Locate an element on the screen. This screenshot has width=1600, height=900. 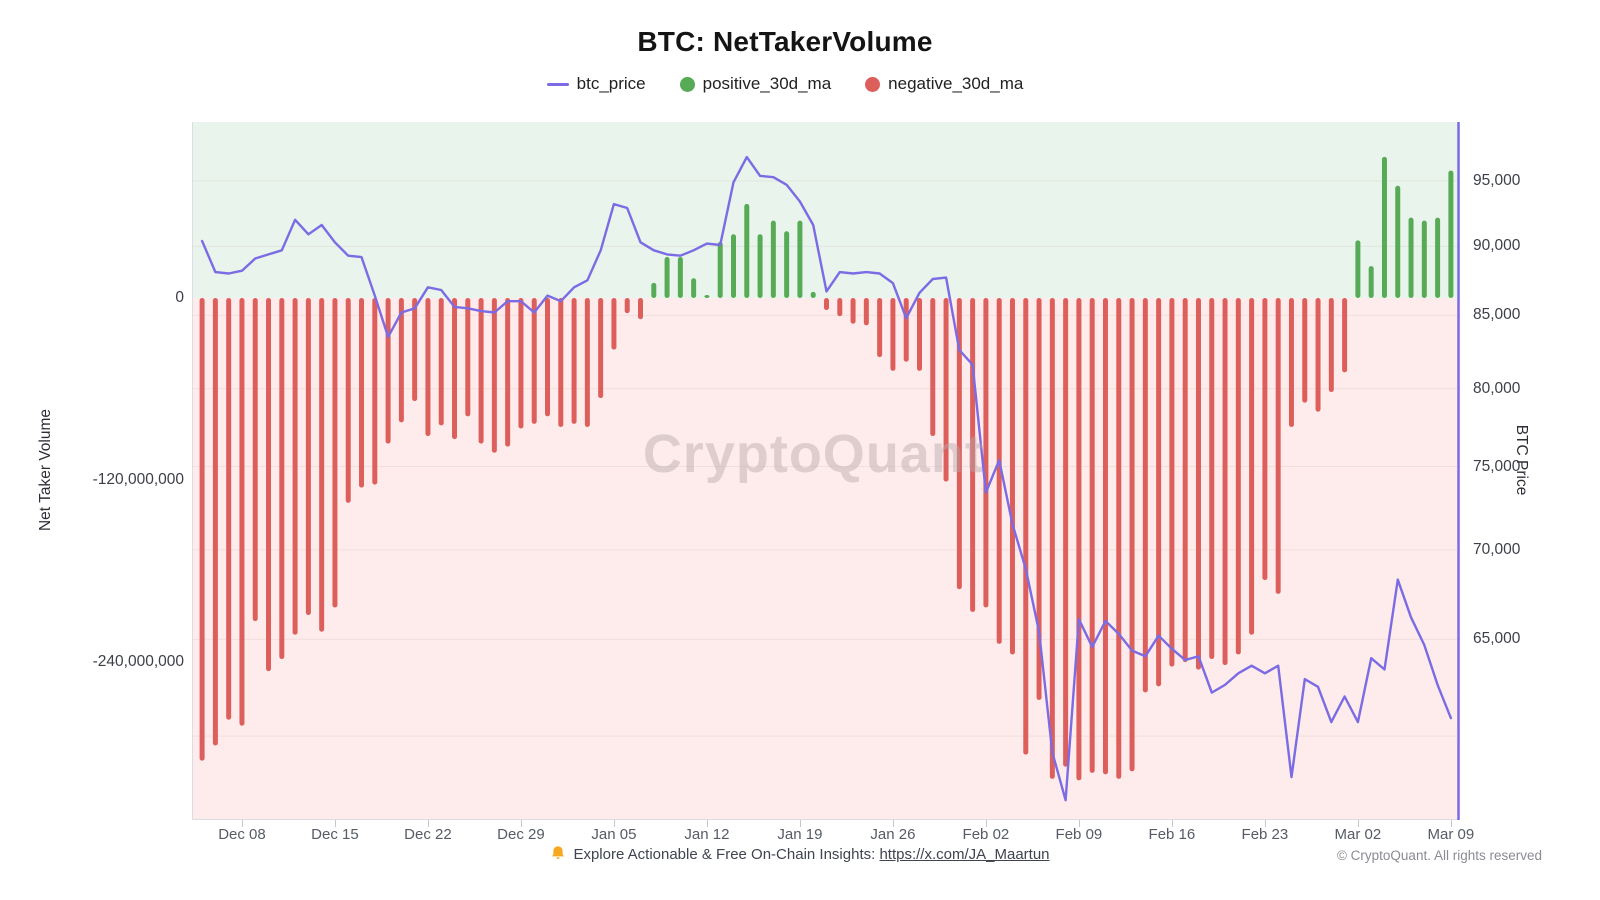
legend-item-negative-30d-ma: negative_30d_ma is located at coordinates (944, 84).